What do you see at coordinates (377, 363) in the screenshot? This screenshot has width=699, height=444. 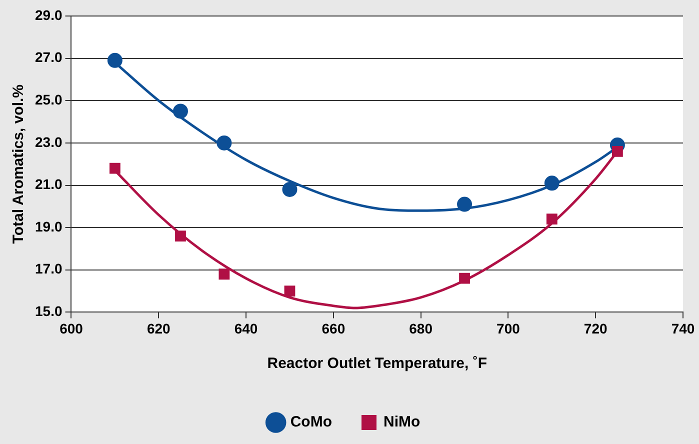 I see `x-axis-title: Reactor Outlet Temperature, ˚F` at bounding box center [377, 363].